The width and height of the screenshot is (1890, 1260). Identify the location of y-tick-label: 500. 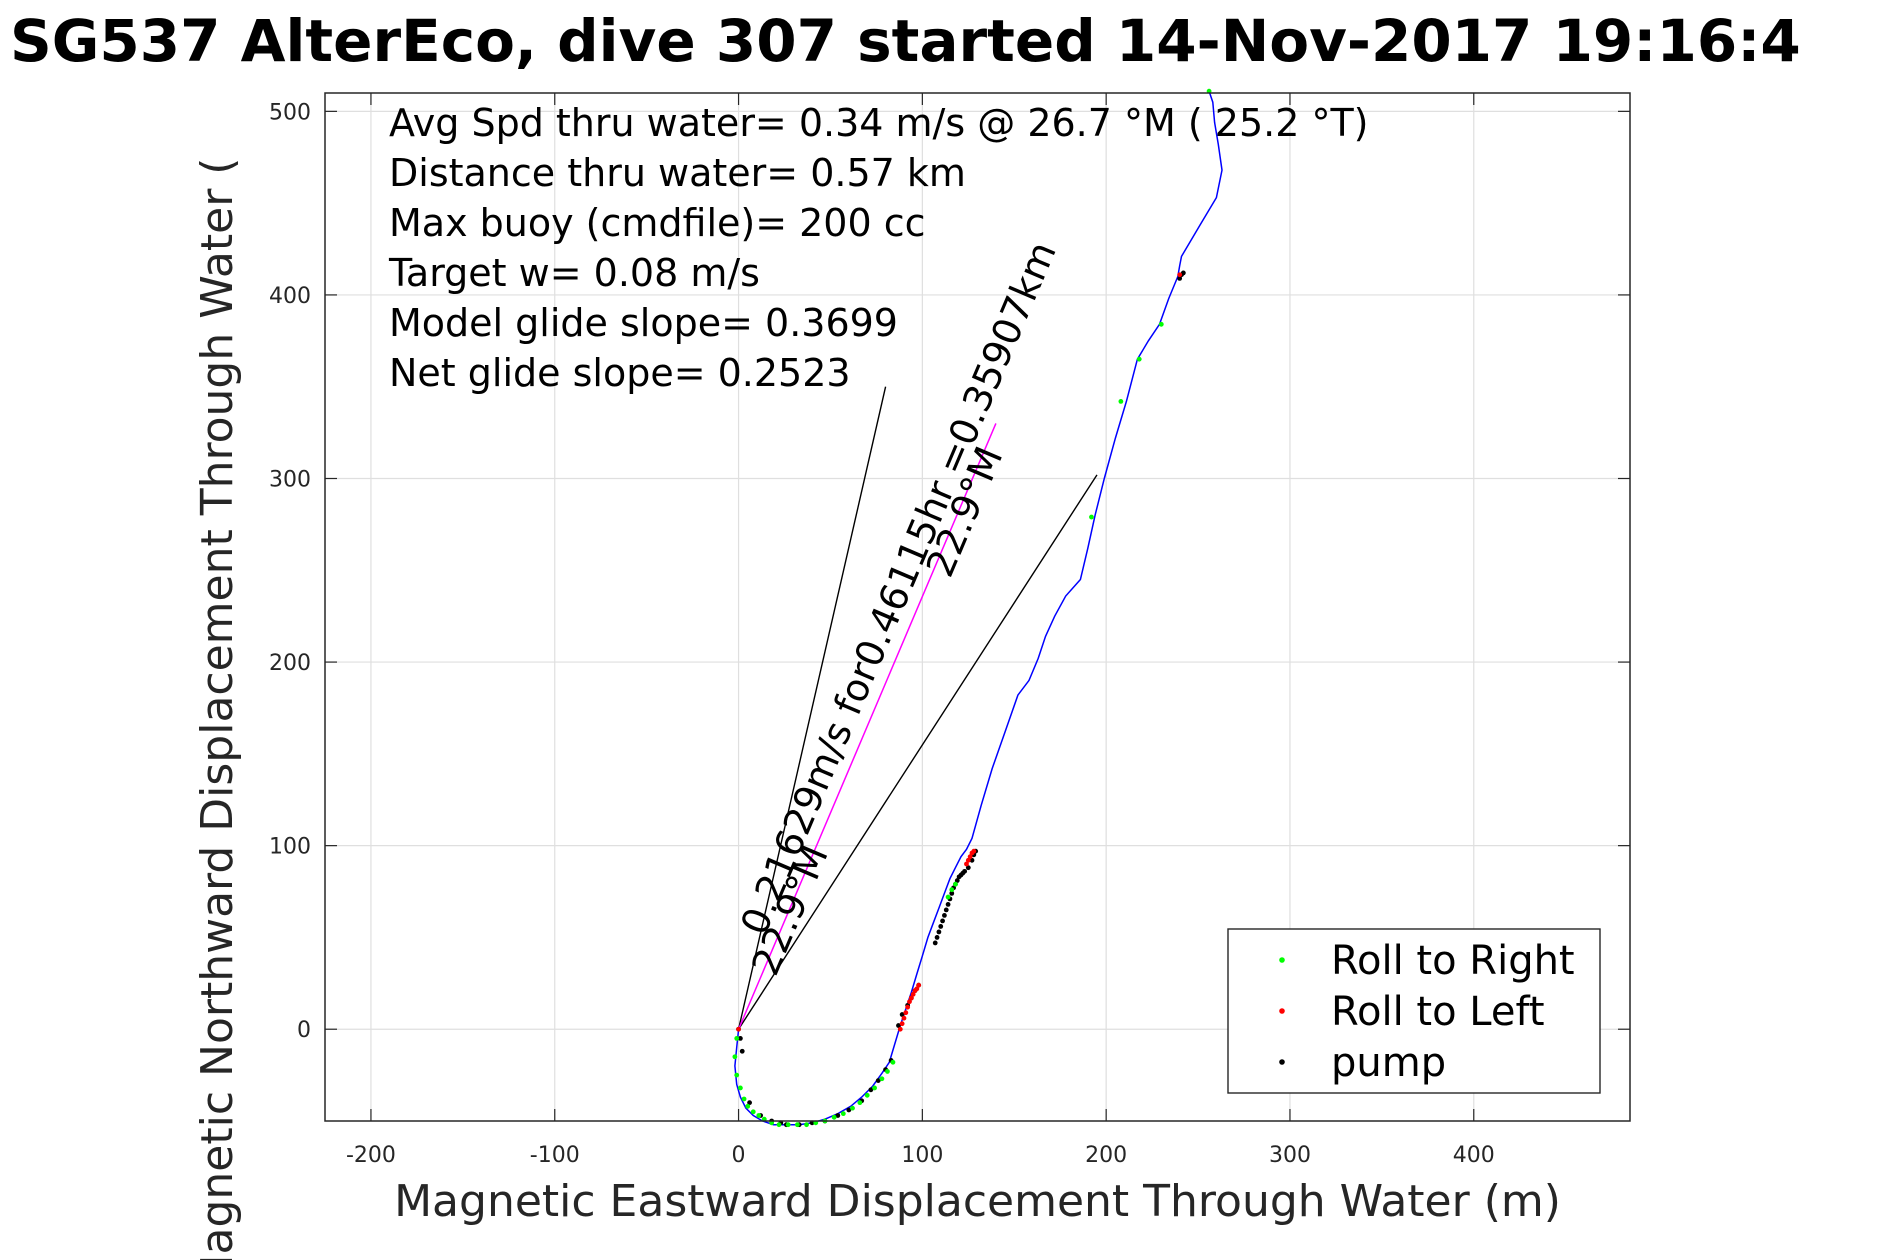
(290, 112).